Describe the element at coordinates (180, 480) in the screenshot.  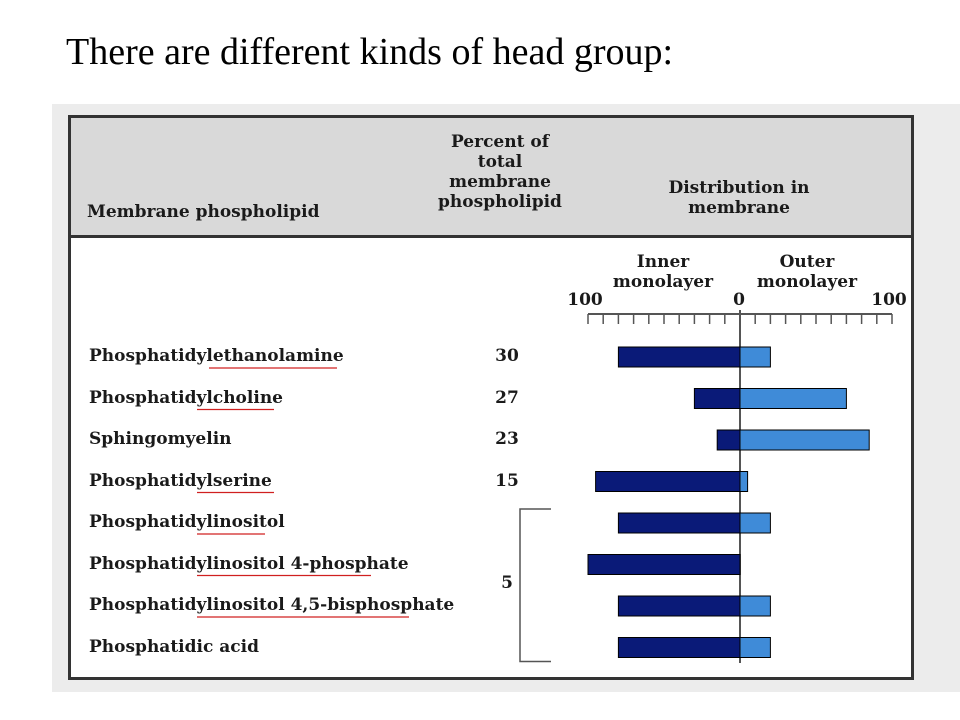
I see `row-label: Phosphatidylserine` at that location.